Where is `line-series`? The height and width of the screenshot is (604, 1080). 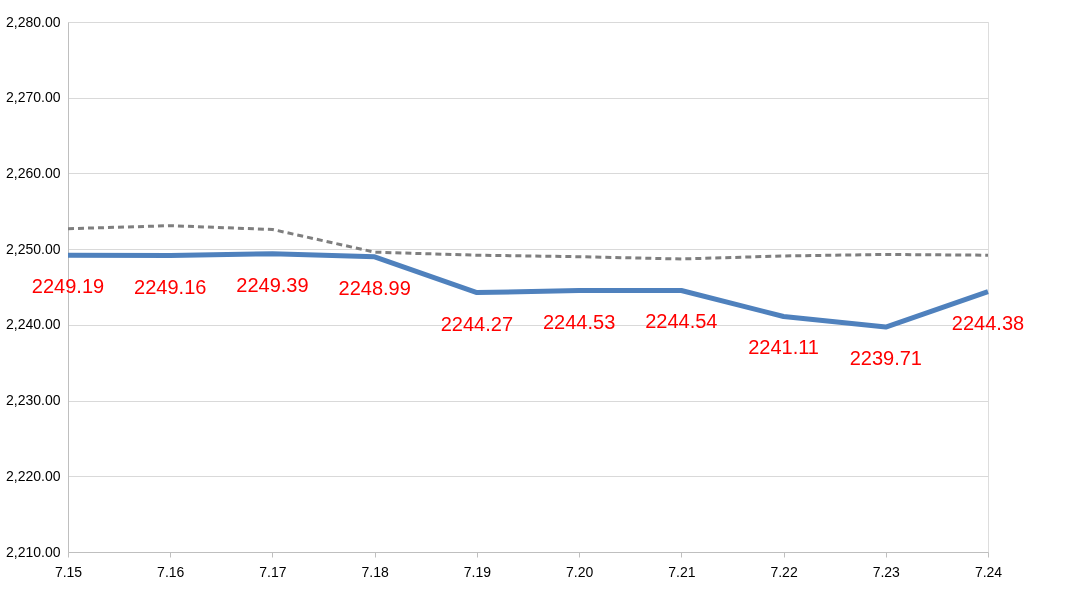 line-series is located at coordinates (528, 242).